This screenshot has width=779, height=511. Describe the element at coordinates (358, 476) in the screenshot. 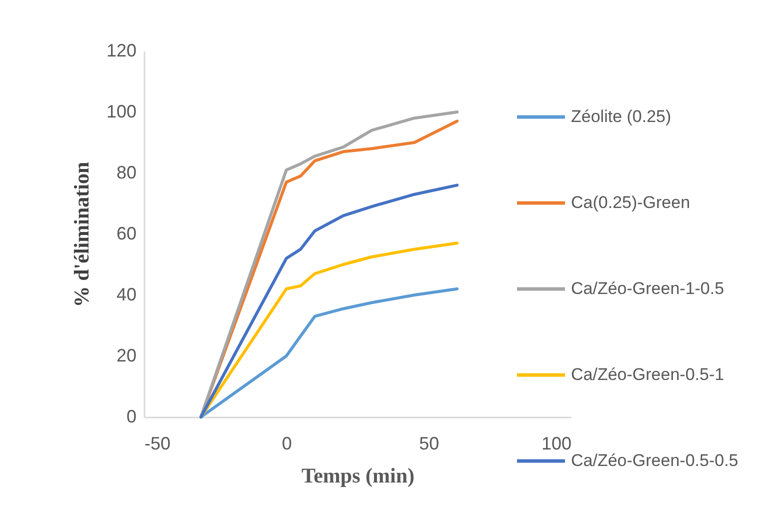

I see `x-axis-title: Temps (min)` at that location.